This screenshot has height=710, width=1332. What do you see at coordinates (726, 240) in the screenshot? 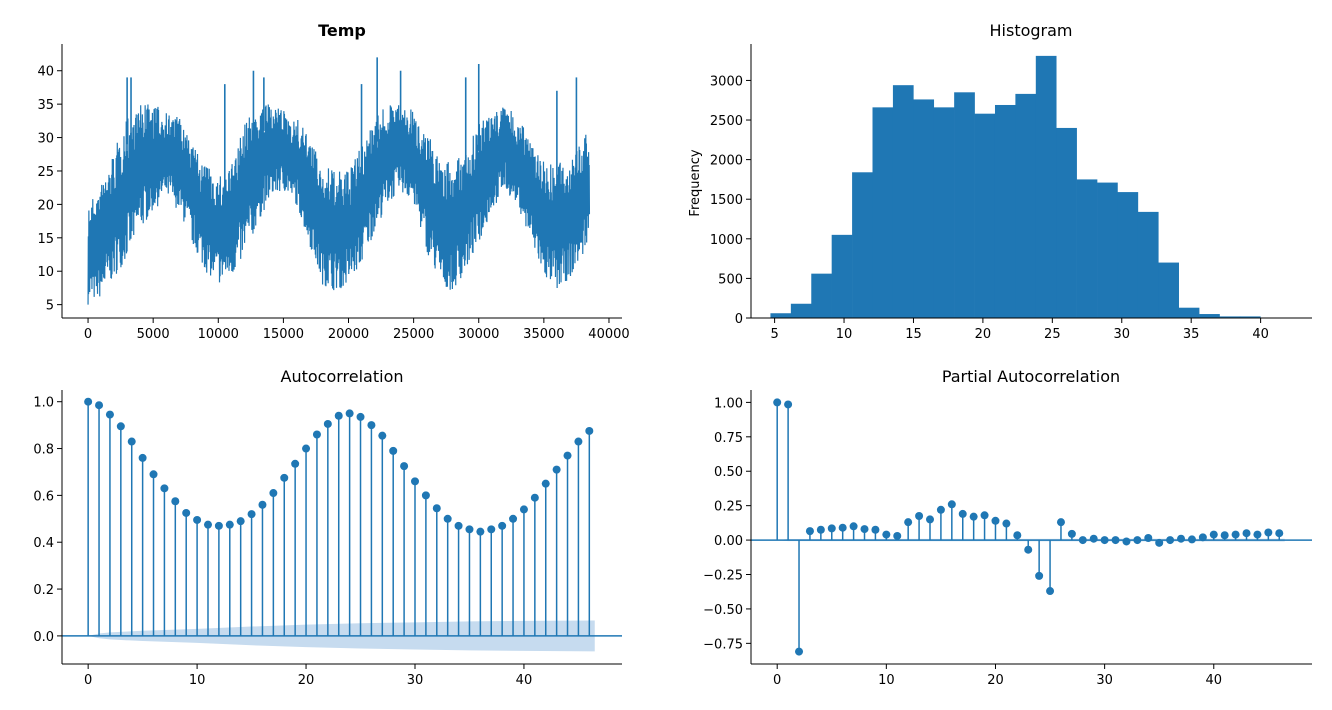
I see `y-tick-label: 1000` at bounding box center [726, 240].